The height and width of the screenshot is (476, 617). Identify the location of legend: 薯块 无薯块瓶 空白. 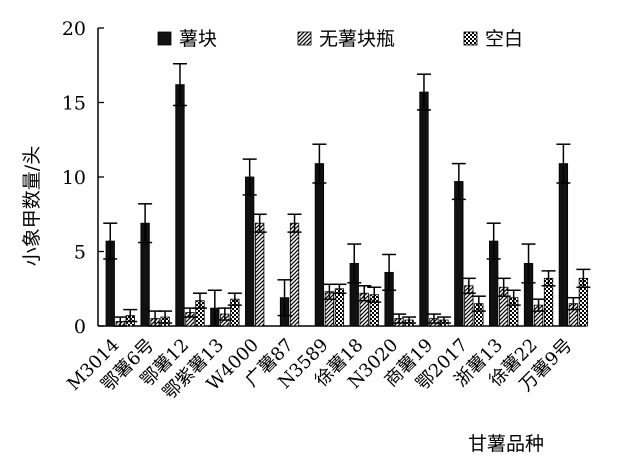
(340, 39).